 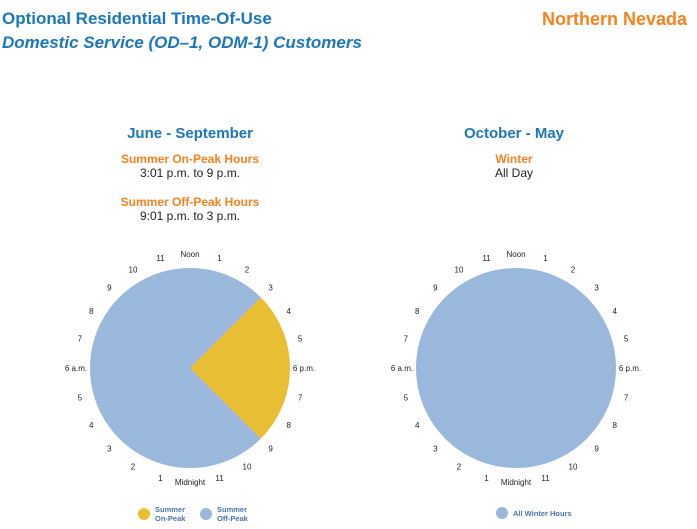 I want to click on region-label: Northern Nevada, so click(x=614, y=19).